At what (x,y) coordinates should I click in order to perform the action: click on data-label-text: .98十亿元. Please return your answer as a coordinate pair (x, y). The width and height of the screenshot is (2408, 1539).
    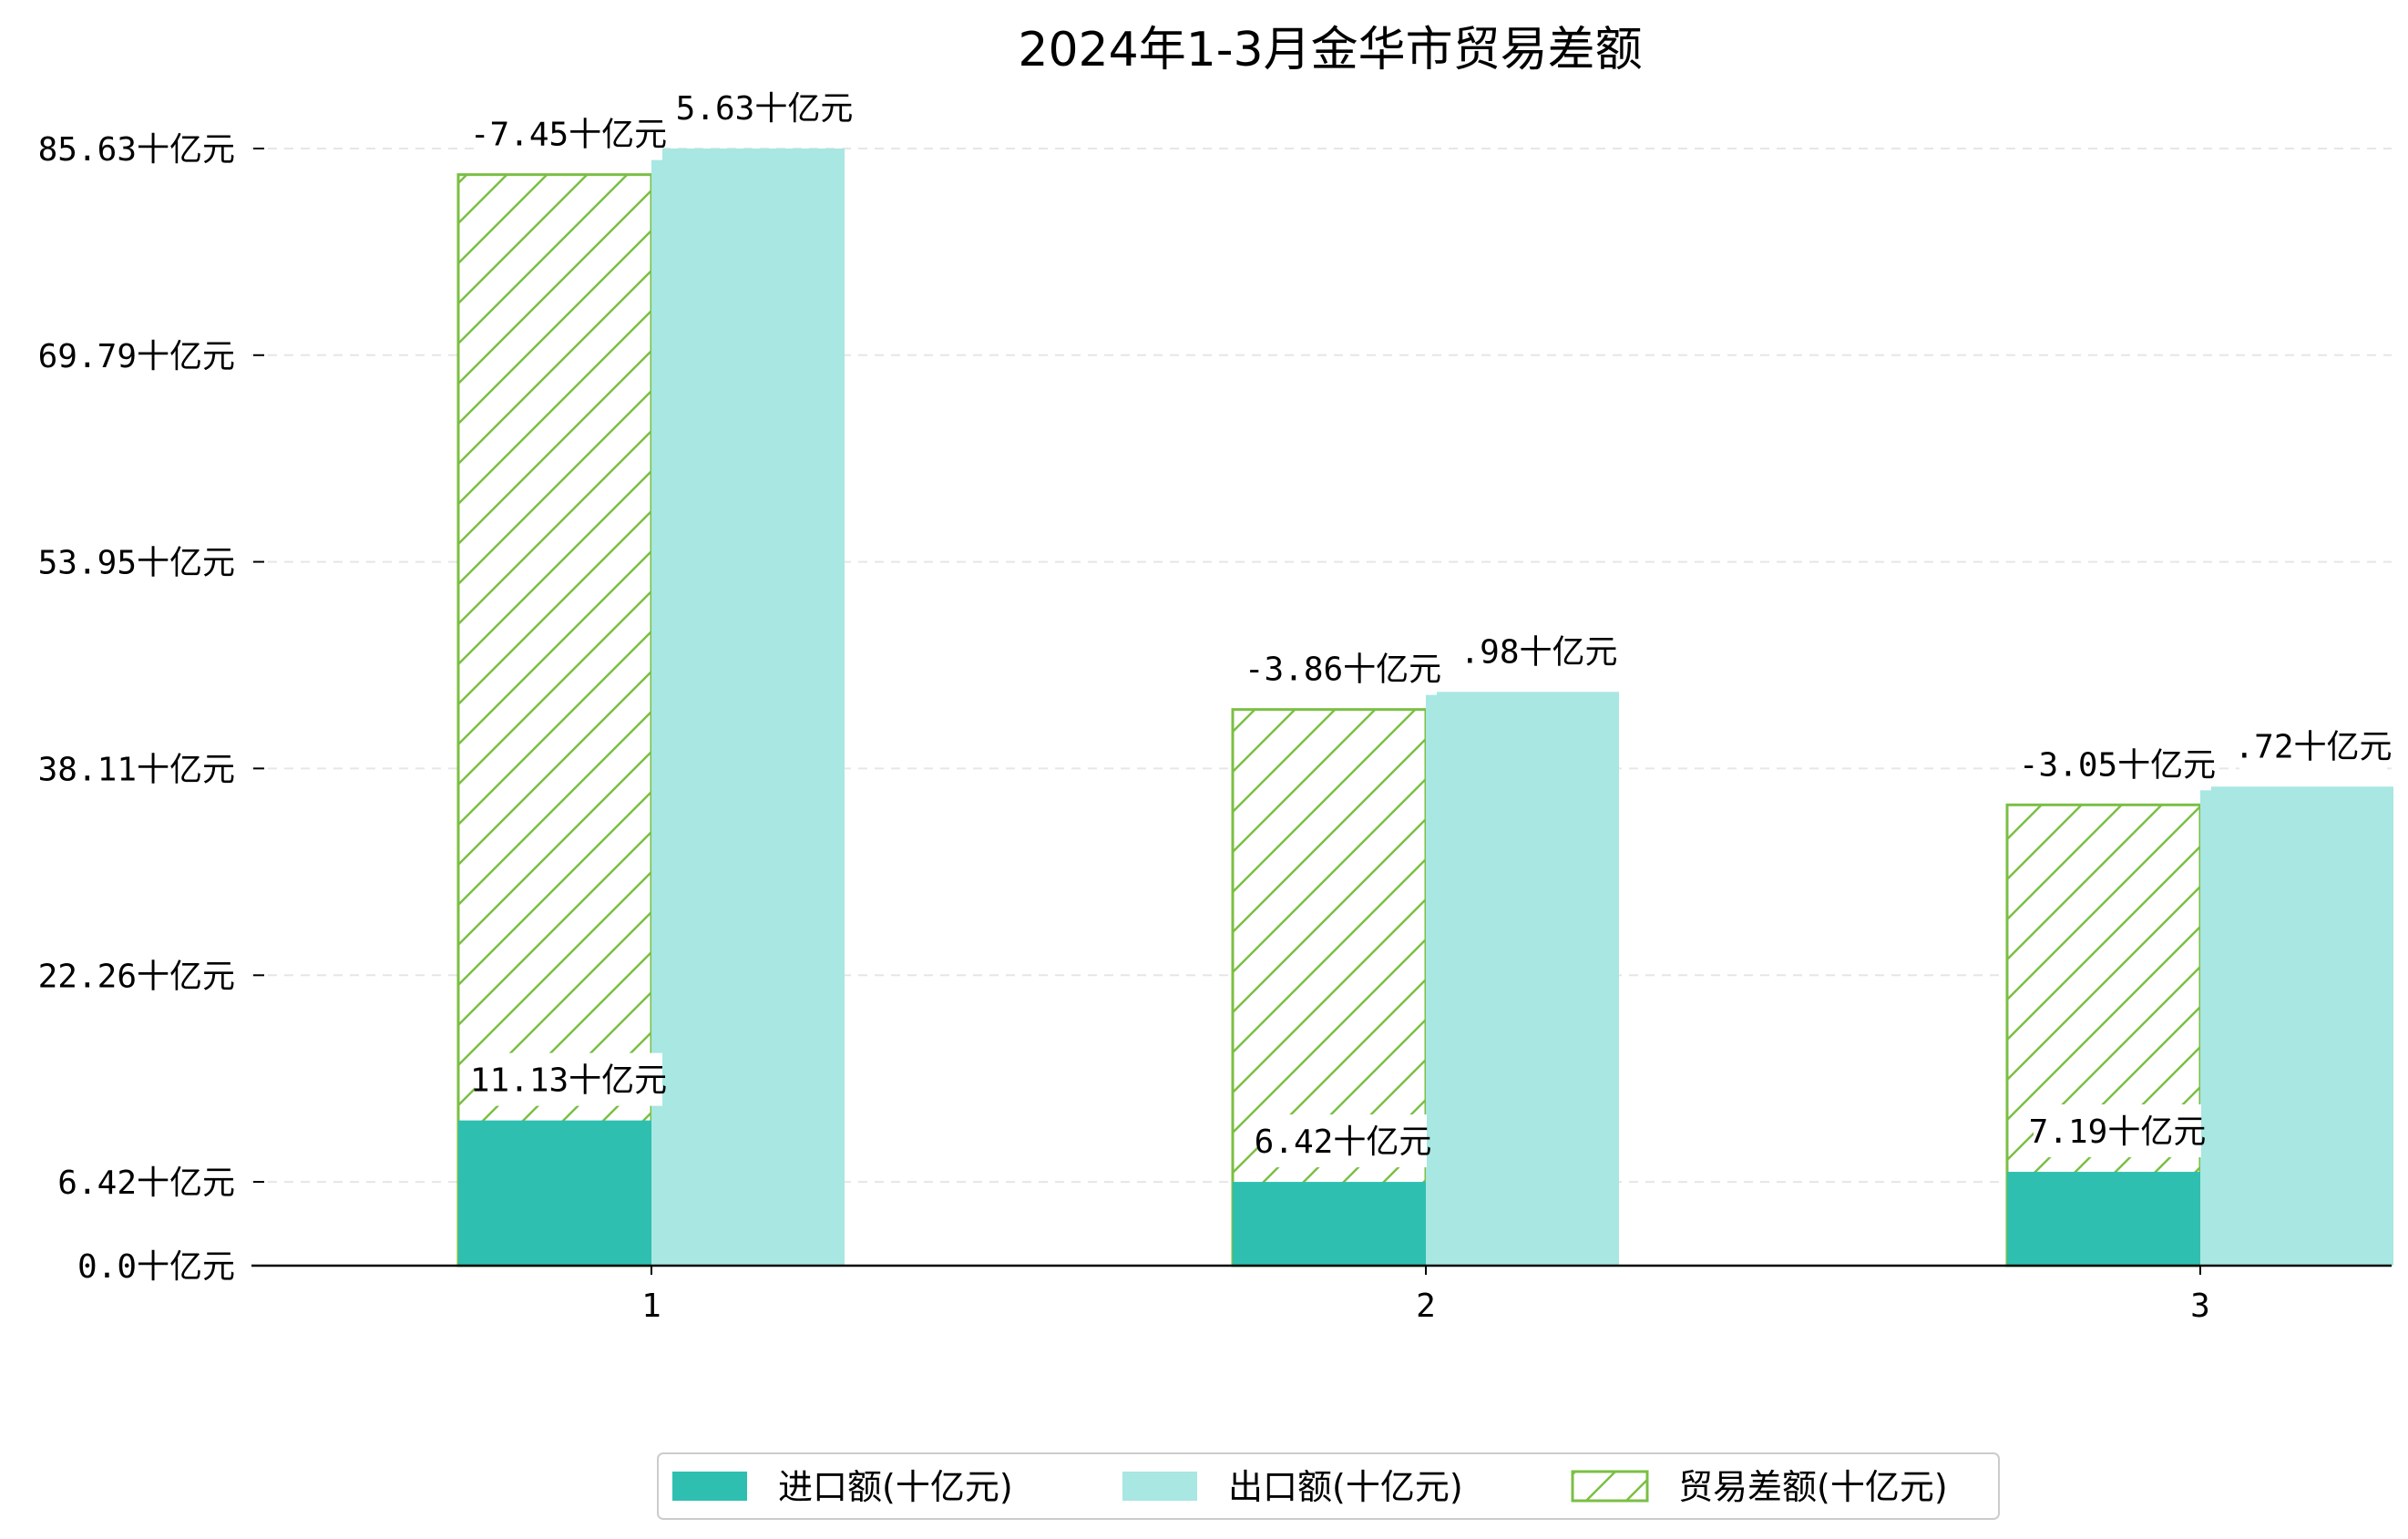
    Looking at the image, I should click on (1538, 652).